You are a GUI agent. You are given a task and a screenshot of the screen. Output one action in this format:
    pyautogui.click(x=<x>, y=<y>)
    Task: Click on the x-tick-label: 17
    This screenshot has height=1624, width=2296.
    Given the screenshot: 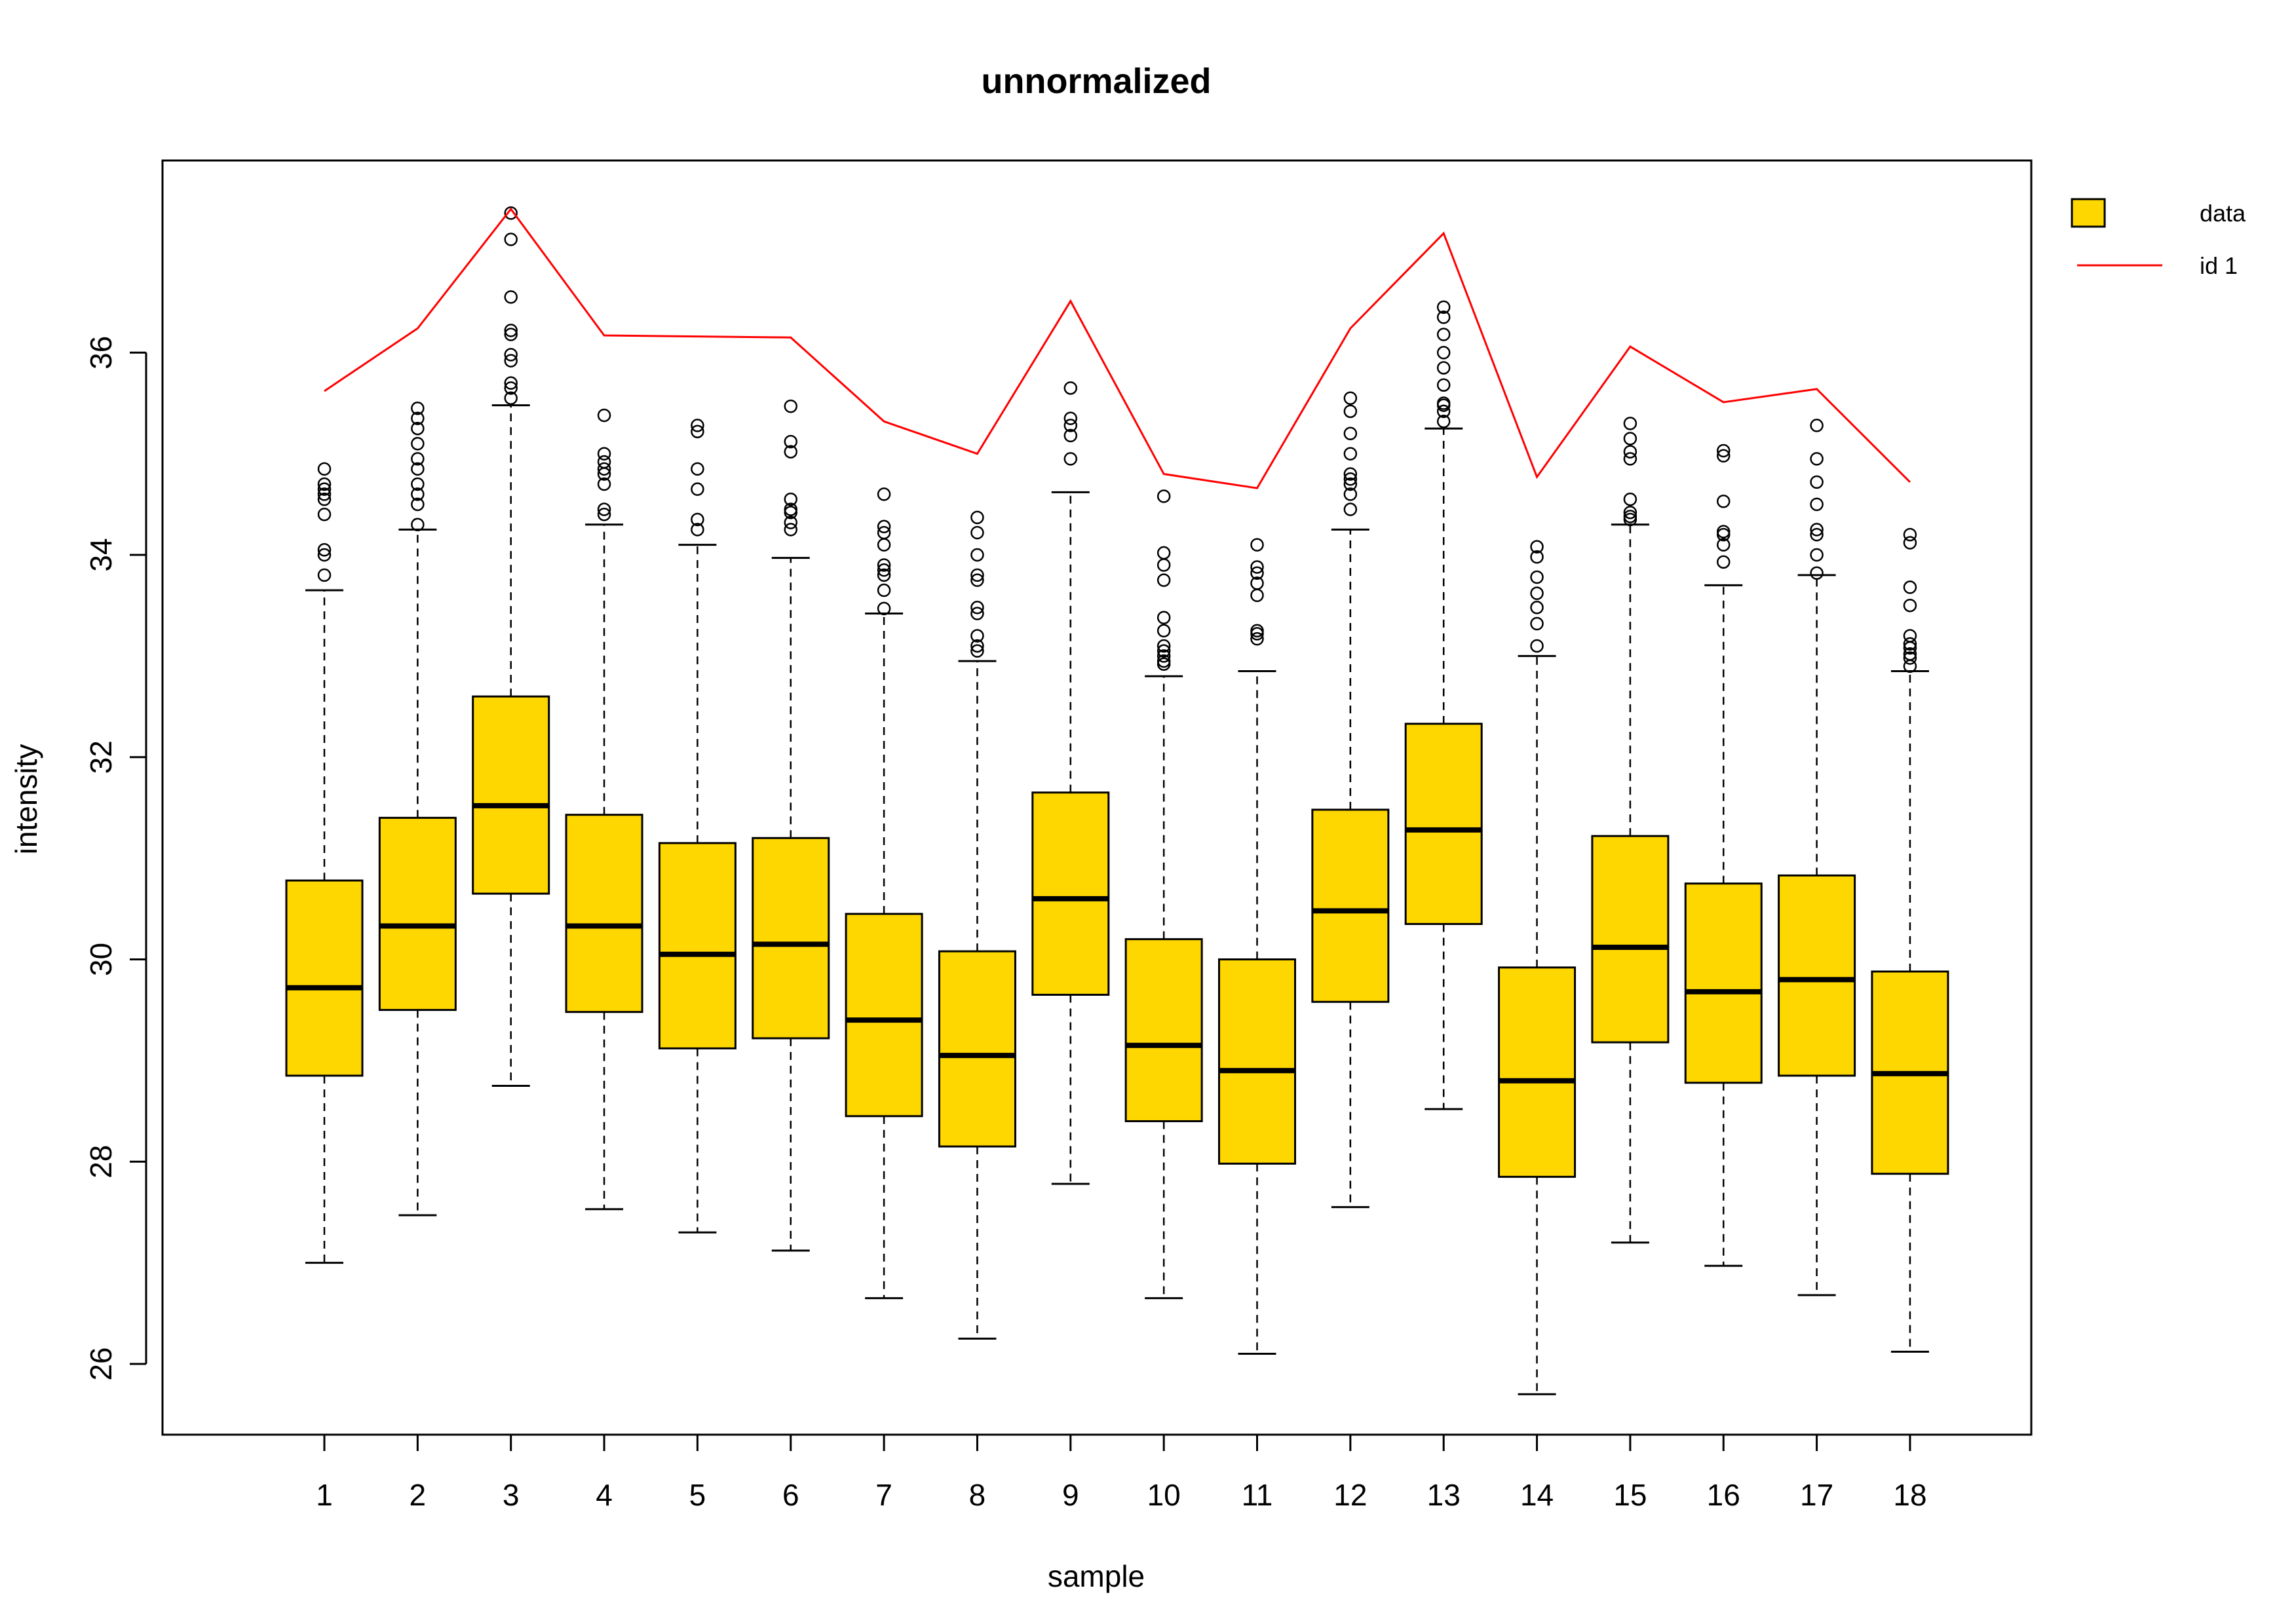 What is the action you would take?
    pyautogui.click(x=1816, y=1495)
    